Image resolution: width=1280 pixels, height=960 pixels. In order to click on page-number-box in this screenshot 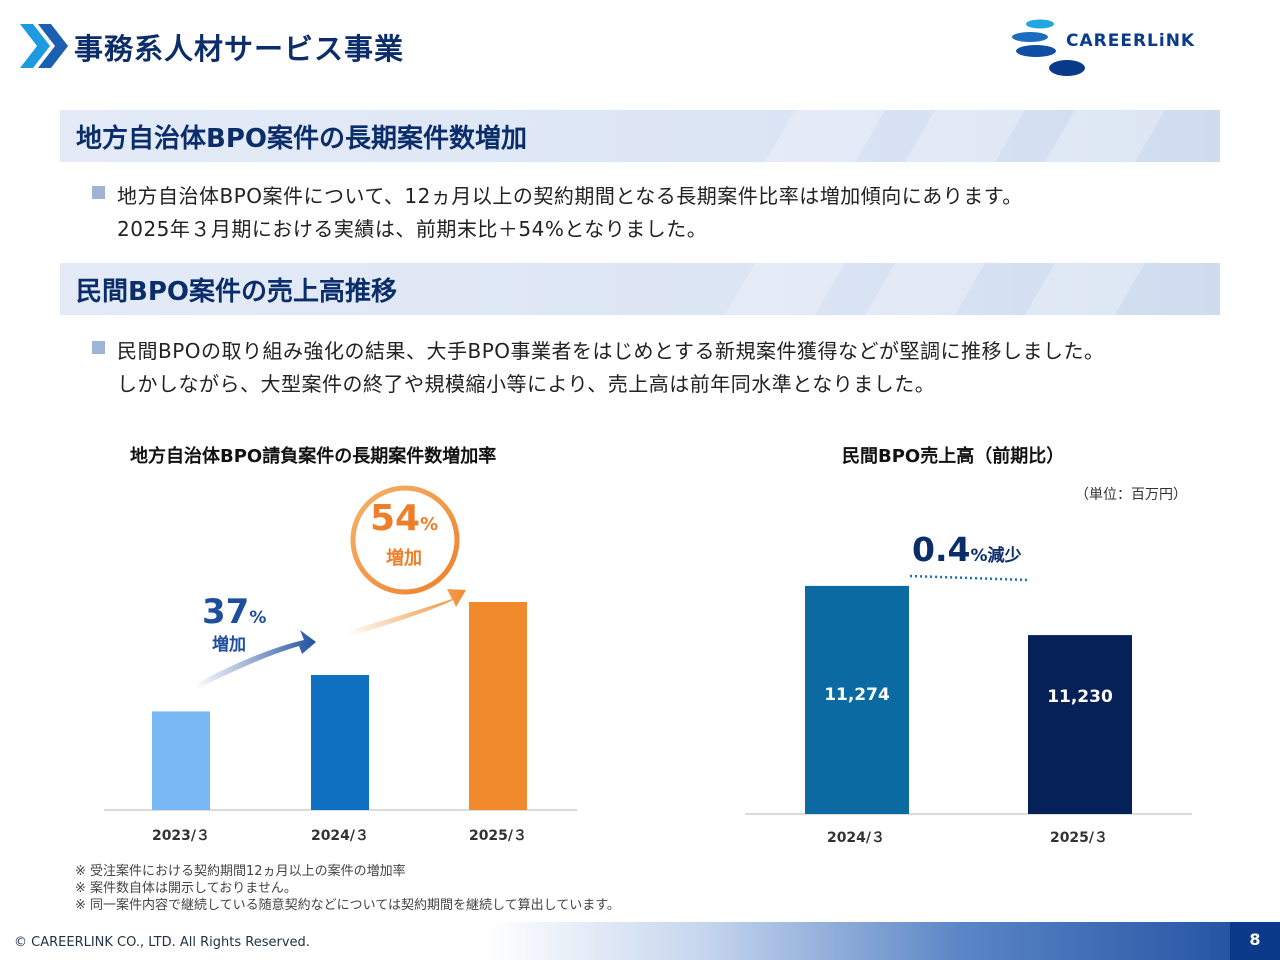, I will do `click(1255, 941)`.